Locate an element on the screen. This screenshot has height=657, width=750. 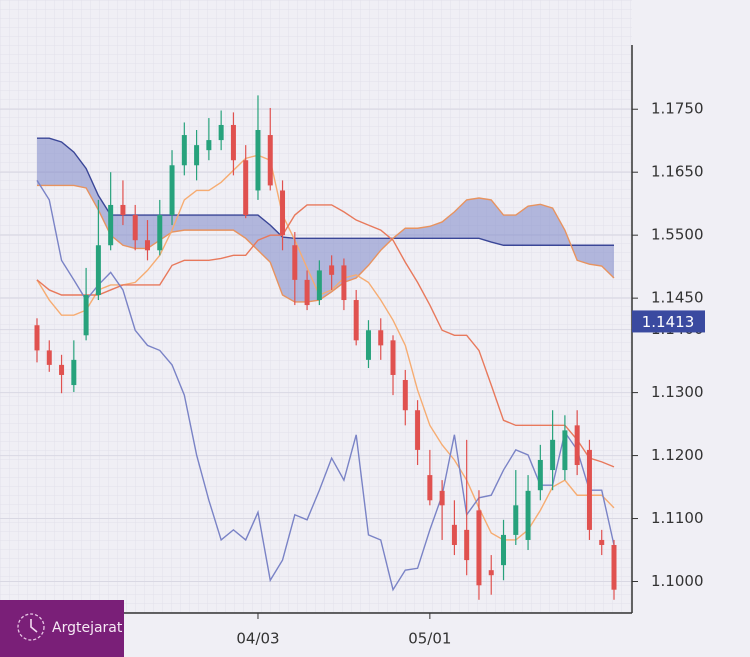
watermark-text: Argtejarat is located at coordinates (87, 628).